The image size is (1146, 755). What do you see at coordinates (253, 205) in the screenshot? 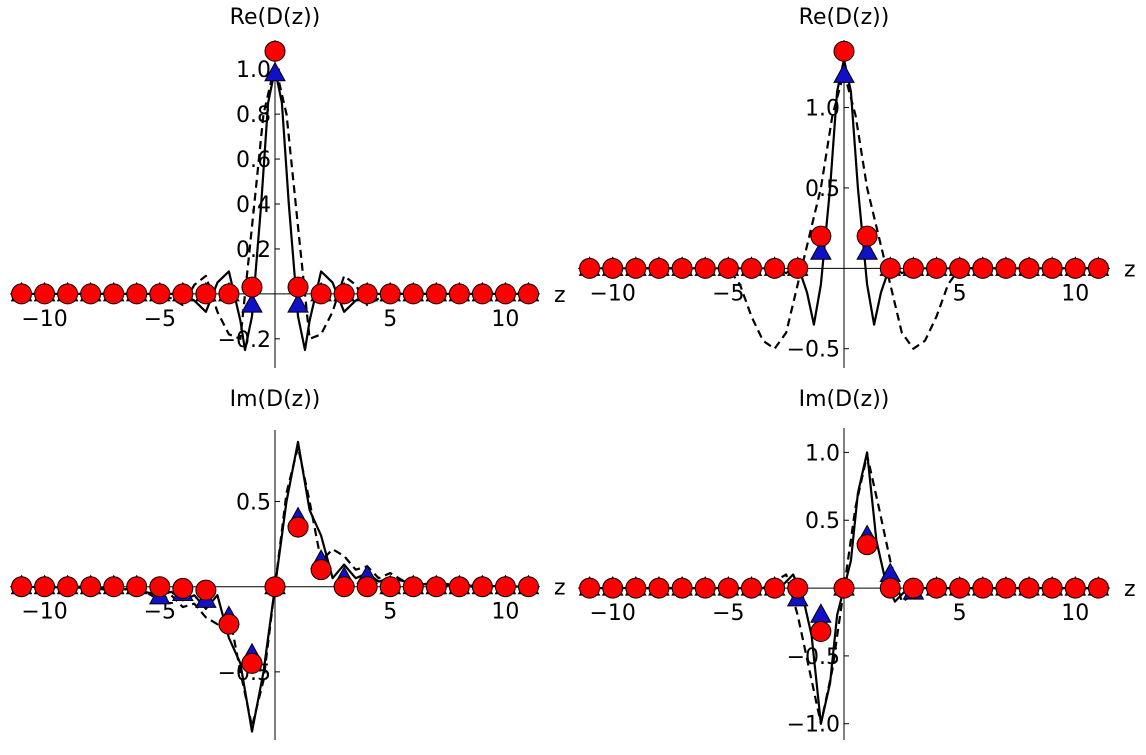
I see `y-tick-label: 0.4` at bounding box center [253, 205].